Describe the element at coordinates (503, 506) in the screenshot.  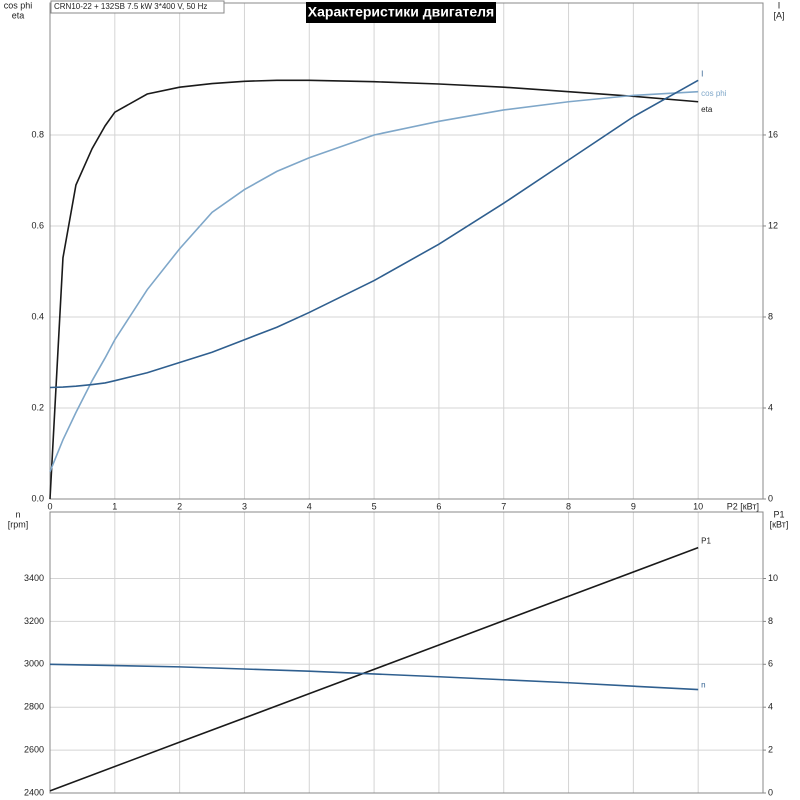
I see `x-tick-label: 7` at that location.